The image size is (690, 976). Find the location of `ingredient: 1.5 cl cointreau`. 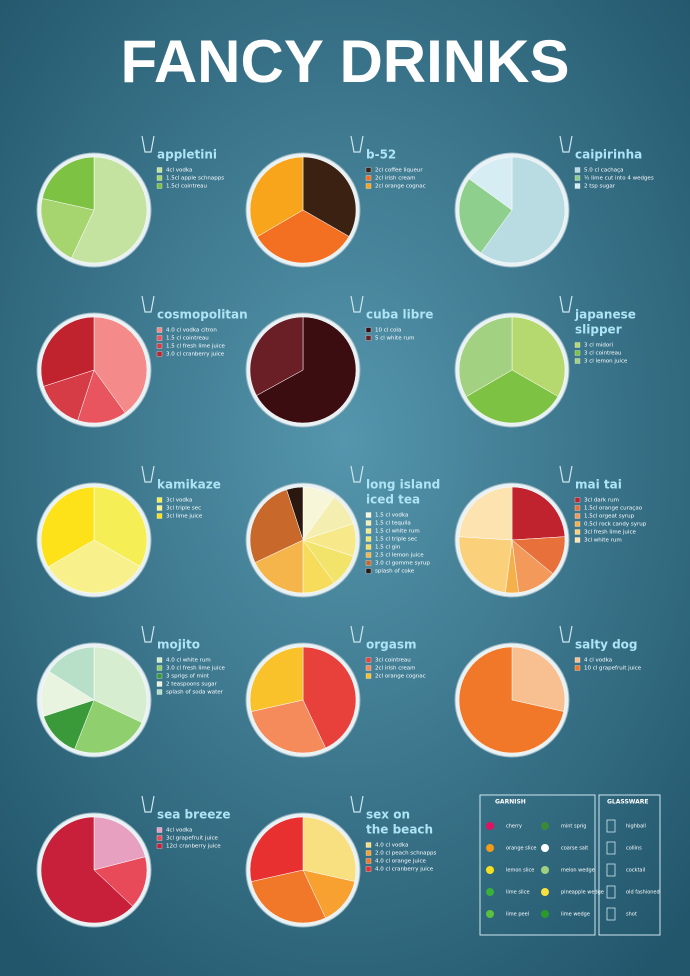

ingredient: 1.5 cl cointreau is located at coordinates (187, 339).